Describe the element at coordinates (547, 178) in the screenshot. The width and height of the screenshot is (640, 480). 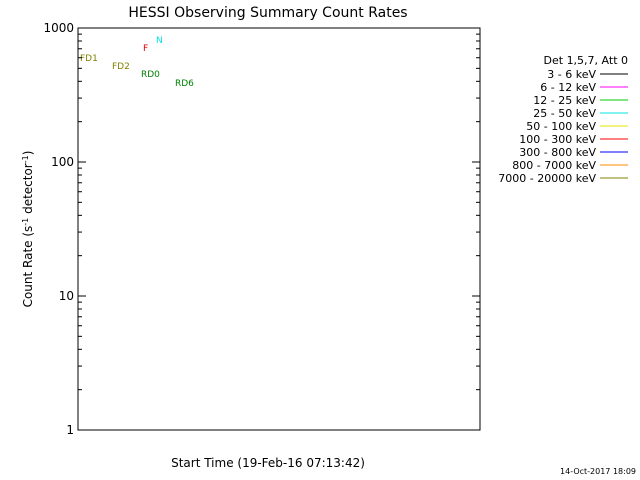
I see `legend-label-9: 7000 - 20000 keV` at that location.